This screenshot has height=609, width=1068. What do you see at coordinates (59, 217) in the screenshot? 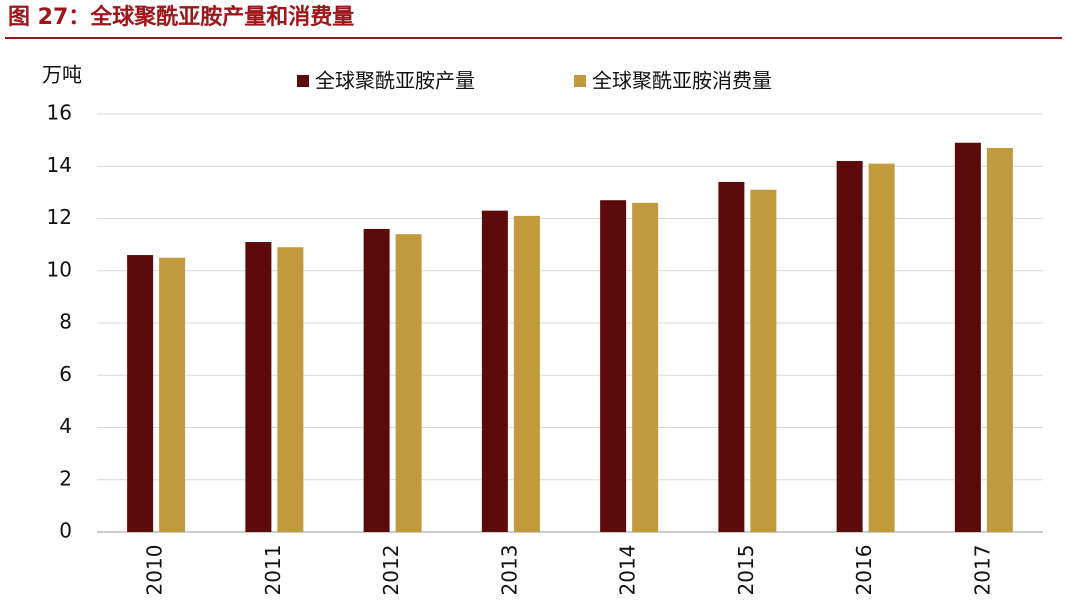
I see `y-tick-label: 12` at bounding box center [59, 217].